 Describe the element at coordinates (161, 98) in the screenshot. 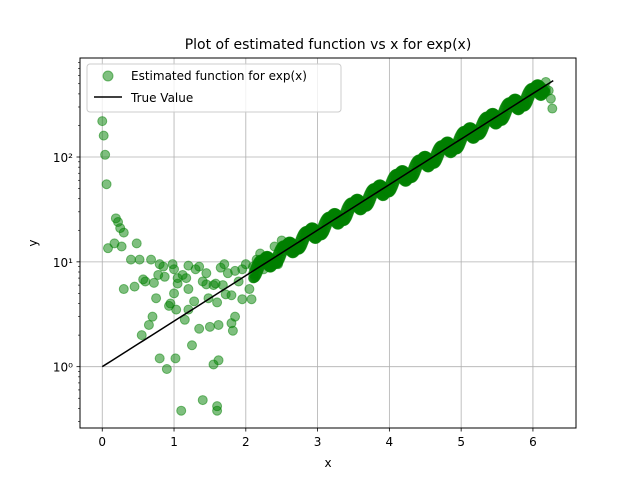

I see `legend-label-true-value: True Value` at that location.